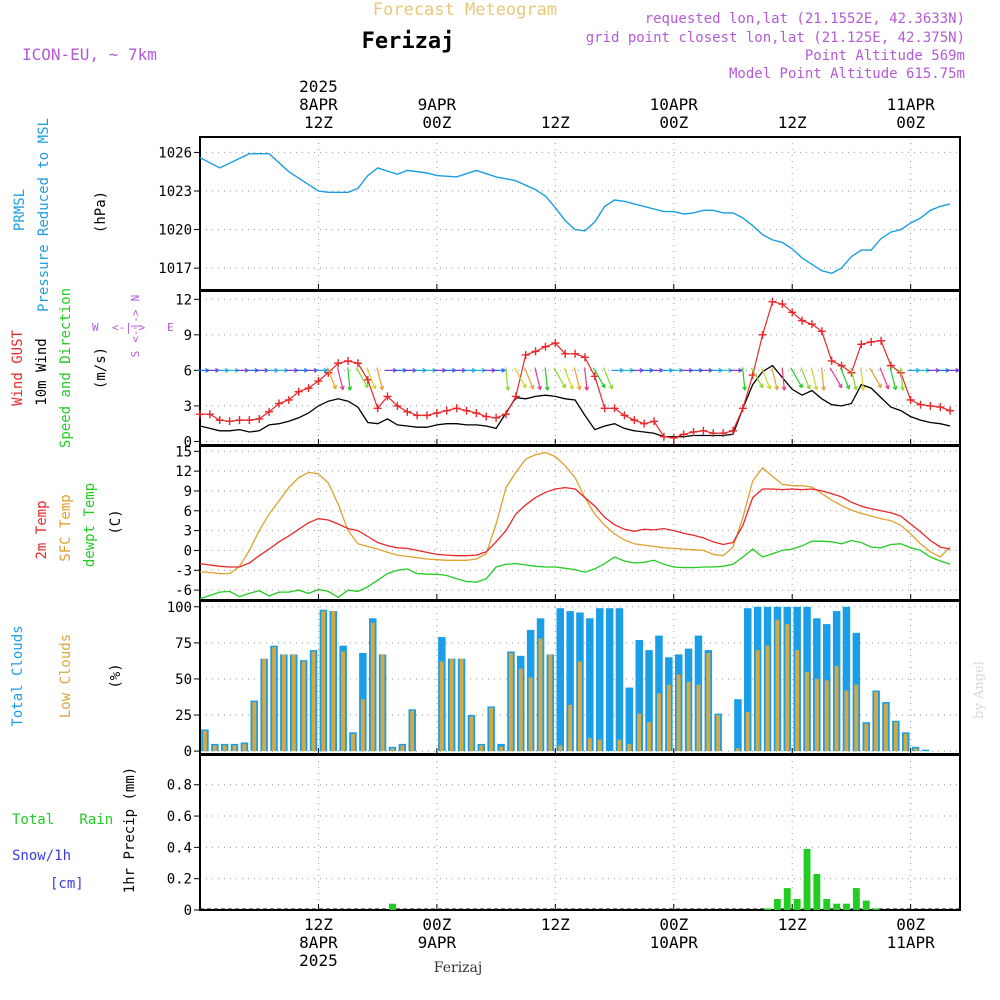 This screenshot has width=1000, height=1000. What do you see at coordinates (885, 56) in the screenshot?
I see `point-altitude: Point Altitude 569m` at bounding box center [885, 56].